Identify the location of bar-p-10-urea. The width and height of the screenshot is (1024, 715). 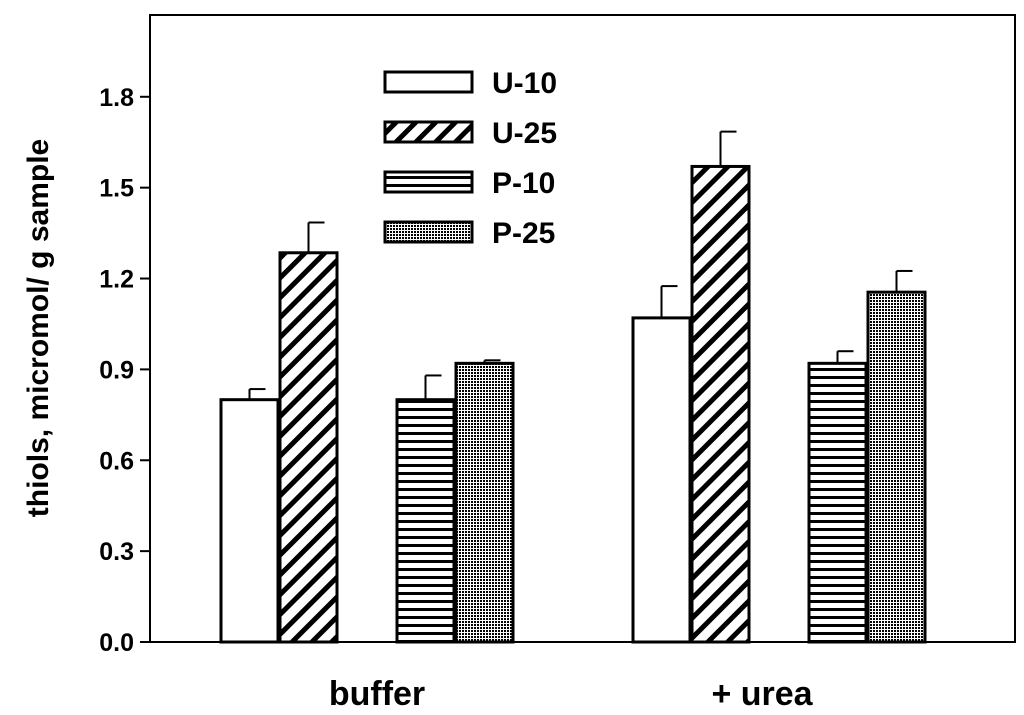
(837, 502).